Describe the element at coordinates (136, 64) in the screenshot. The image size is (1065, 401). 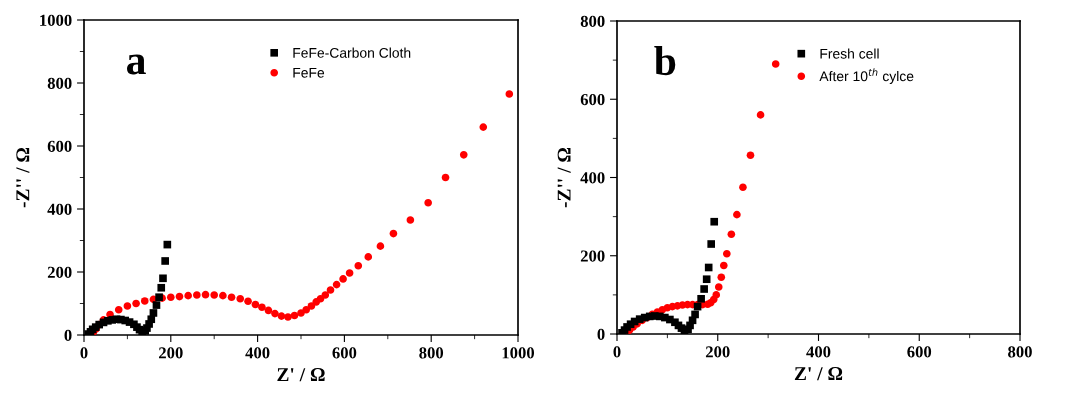
I see `annotation: a` at that location.